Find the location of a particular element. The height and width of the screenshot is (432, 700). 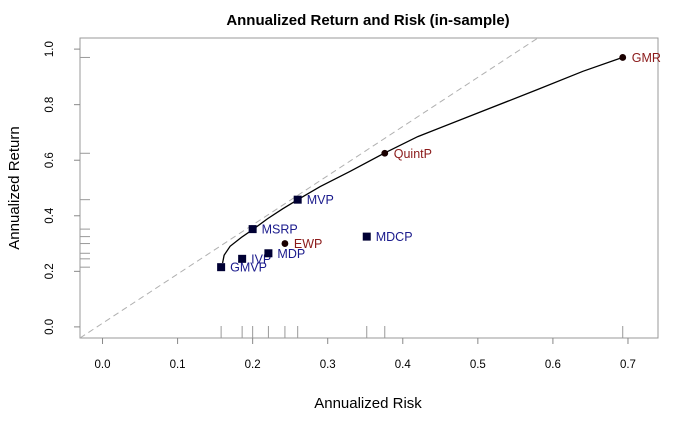

y-tick-label: 0.2 is located at coordinates (50, 271).